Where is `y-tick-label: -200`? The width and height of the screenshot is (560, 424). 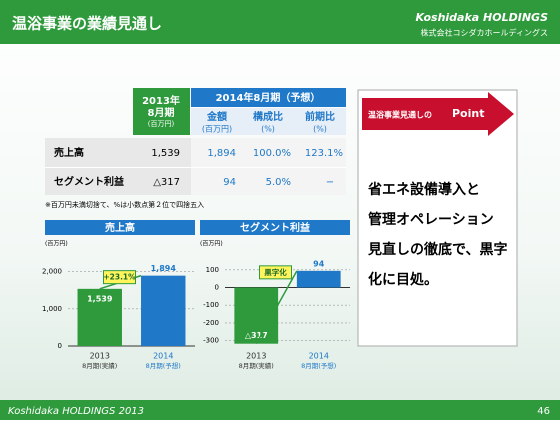
y-tick-label: -200 is located at coordinates (211, 323).